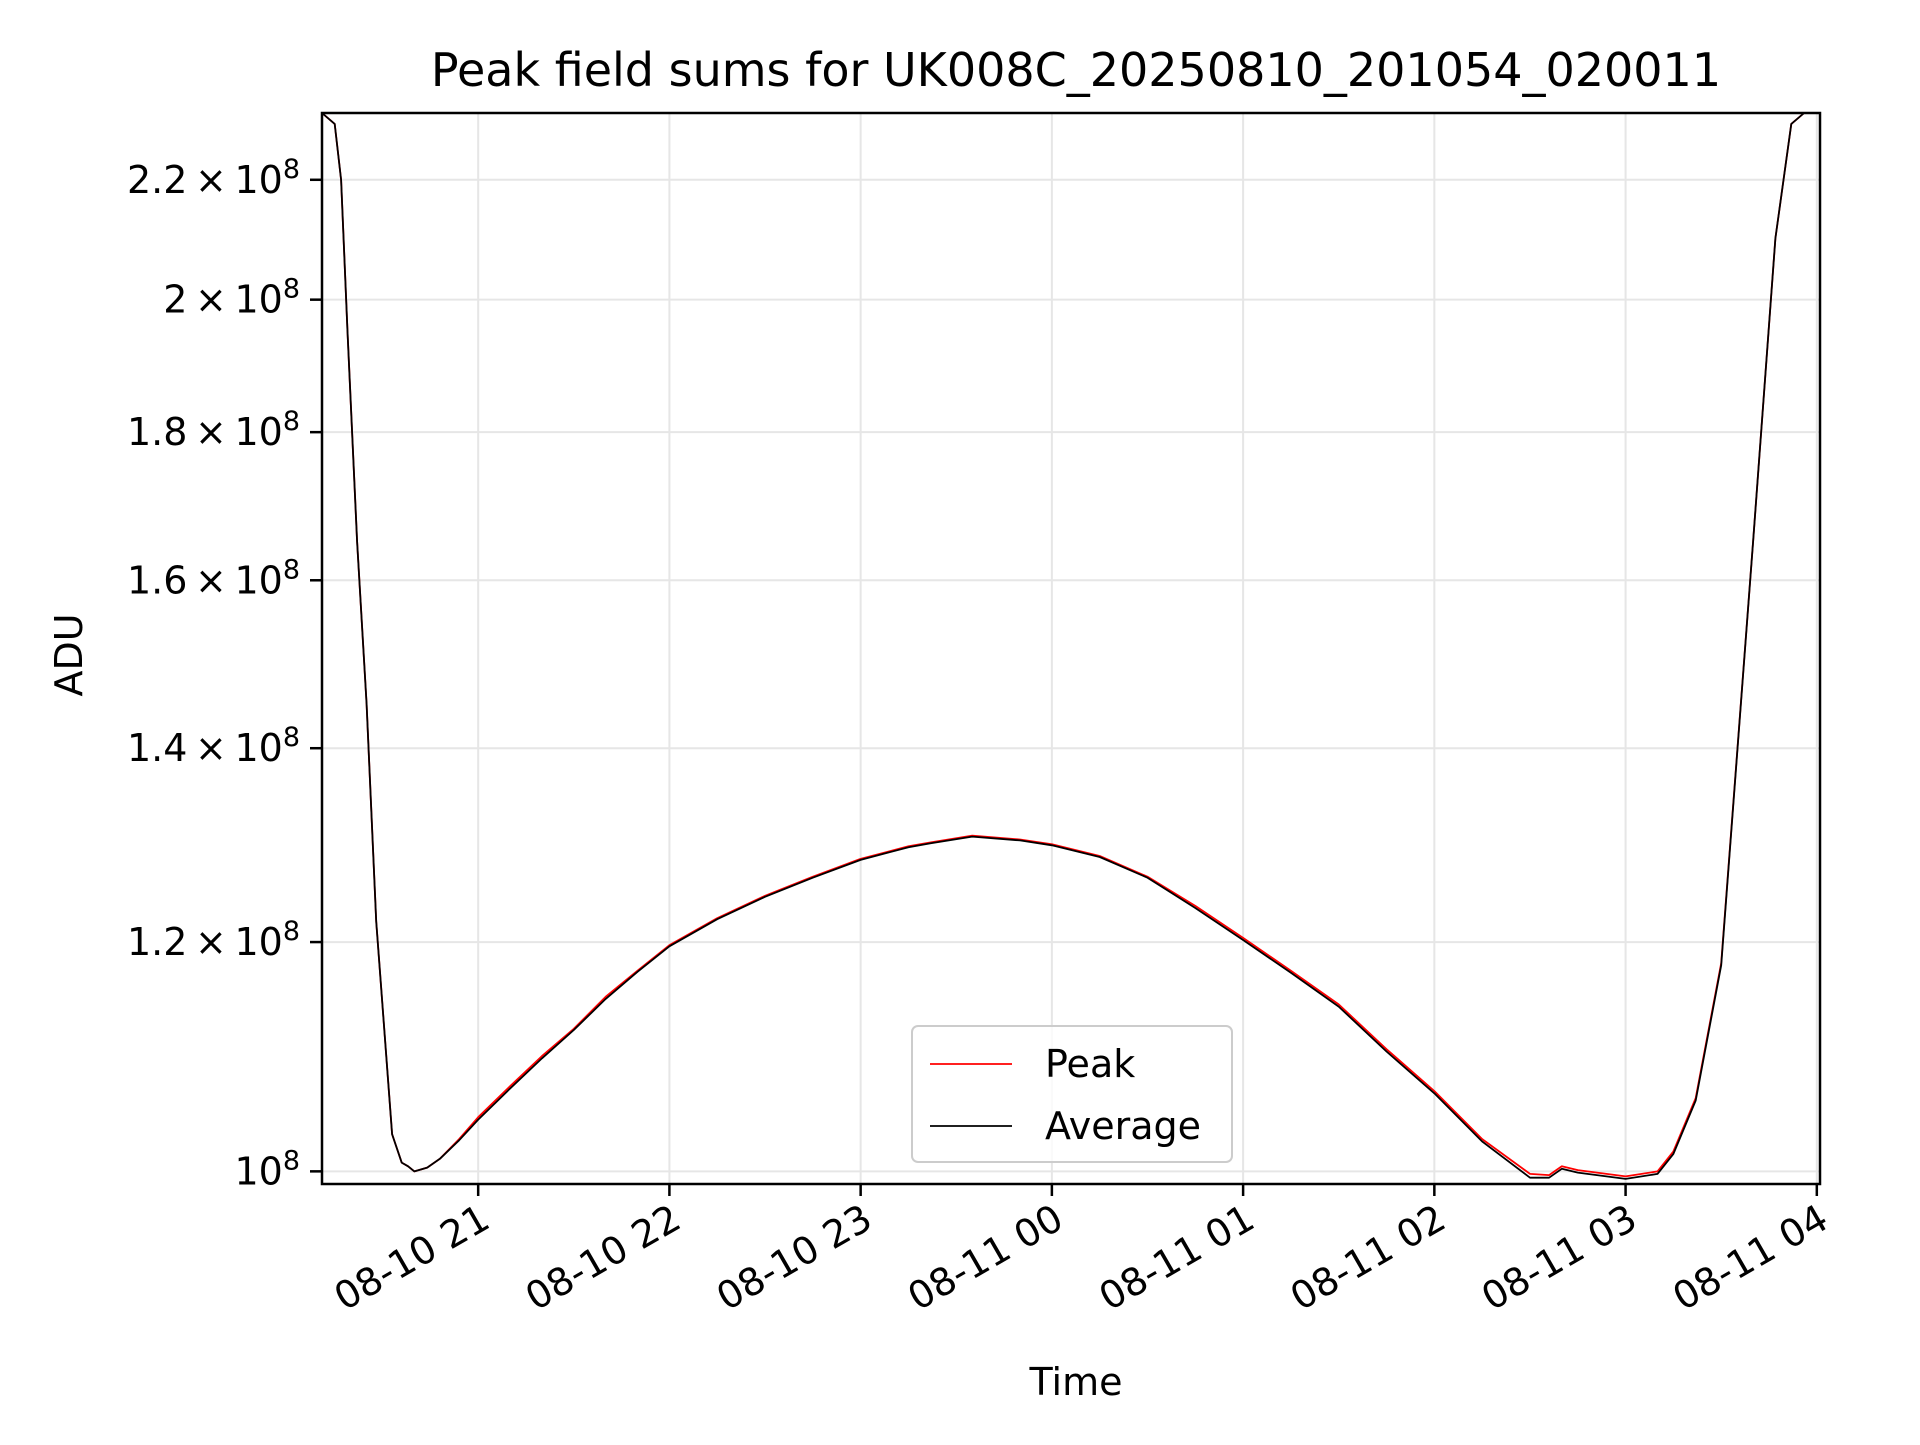 The image size is (1920, 1445). What do you see at coordinates (213, 430) in the screenshot?
I see `y-tick-label: 1.8 × 108` at bounding box center [213, 430].